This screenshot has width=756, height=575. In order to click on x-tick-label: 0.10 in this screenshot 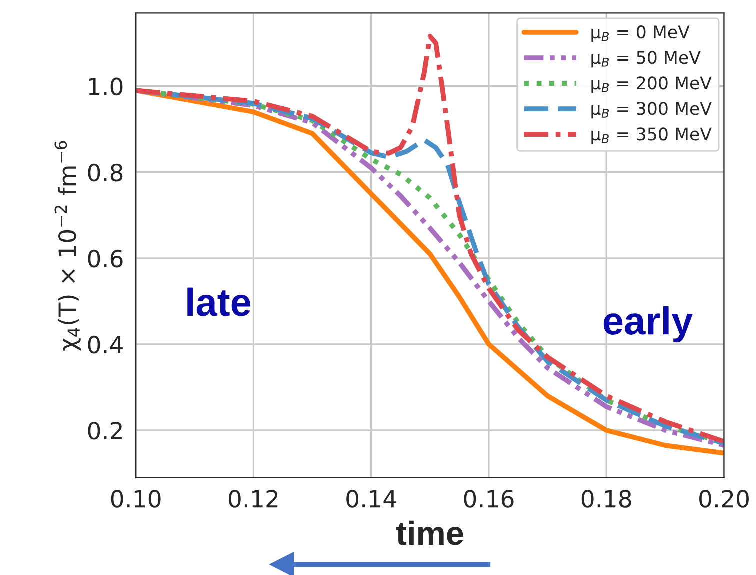, I will do `click(136, 499)`.